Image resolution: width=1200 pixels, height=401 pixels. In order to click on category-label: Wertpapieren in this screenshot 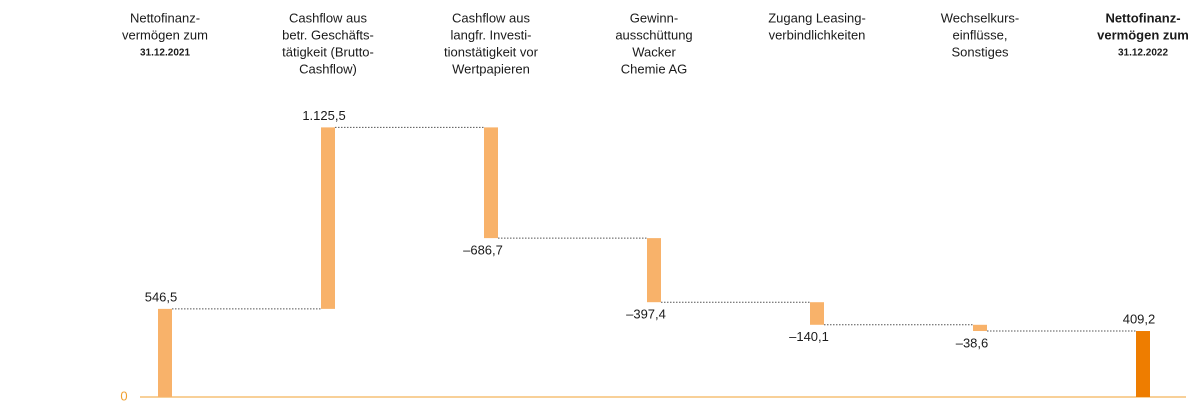, I will do `click(491, 68)`.